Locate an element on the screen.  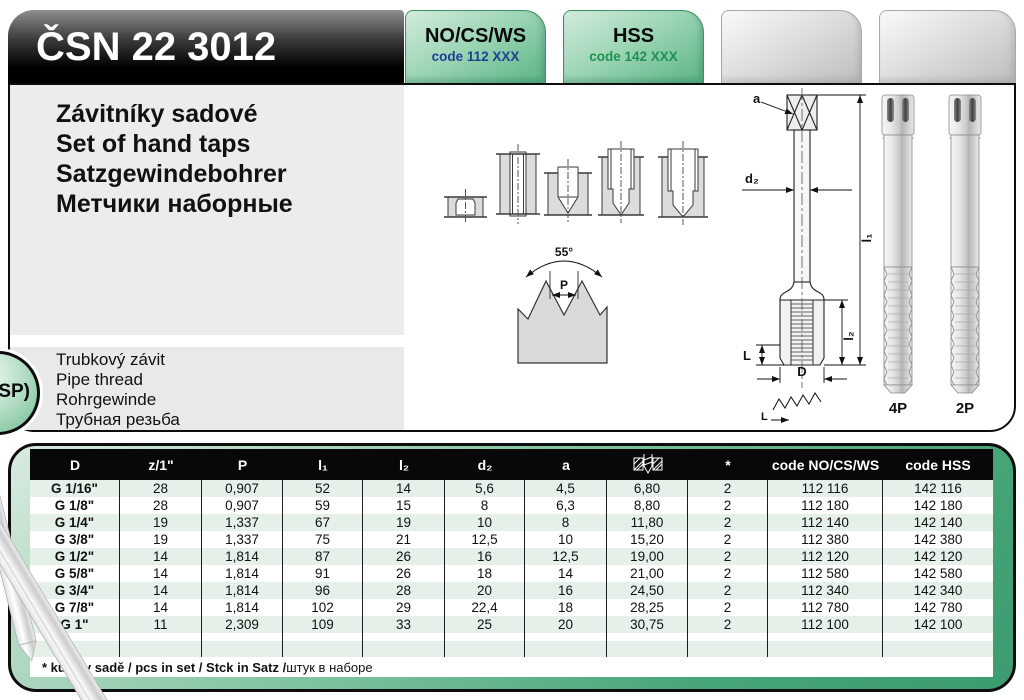
table-cell: G 1/4" is located at coordinates (75, 522).